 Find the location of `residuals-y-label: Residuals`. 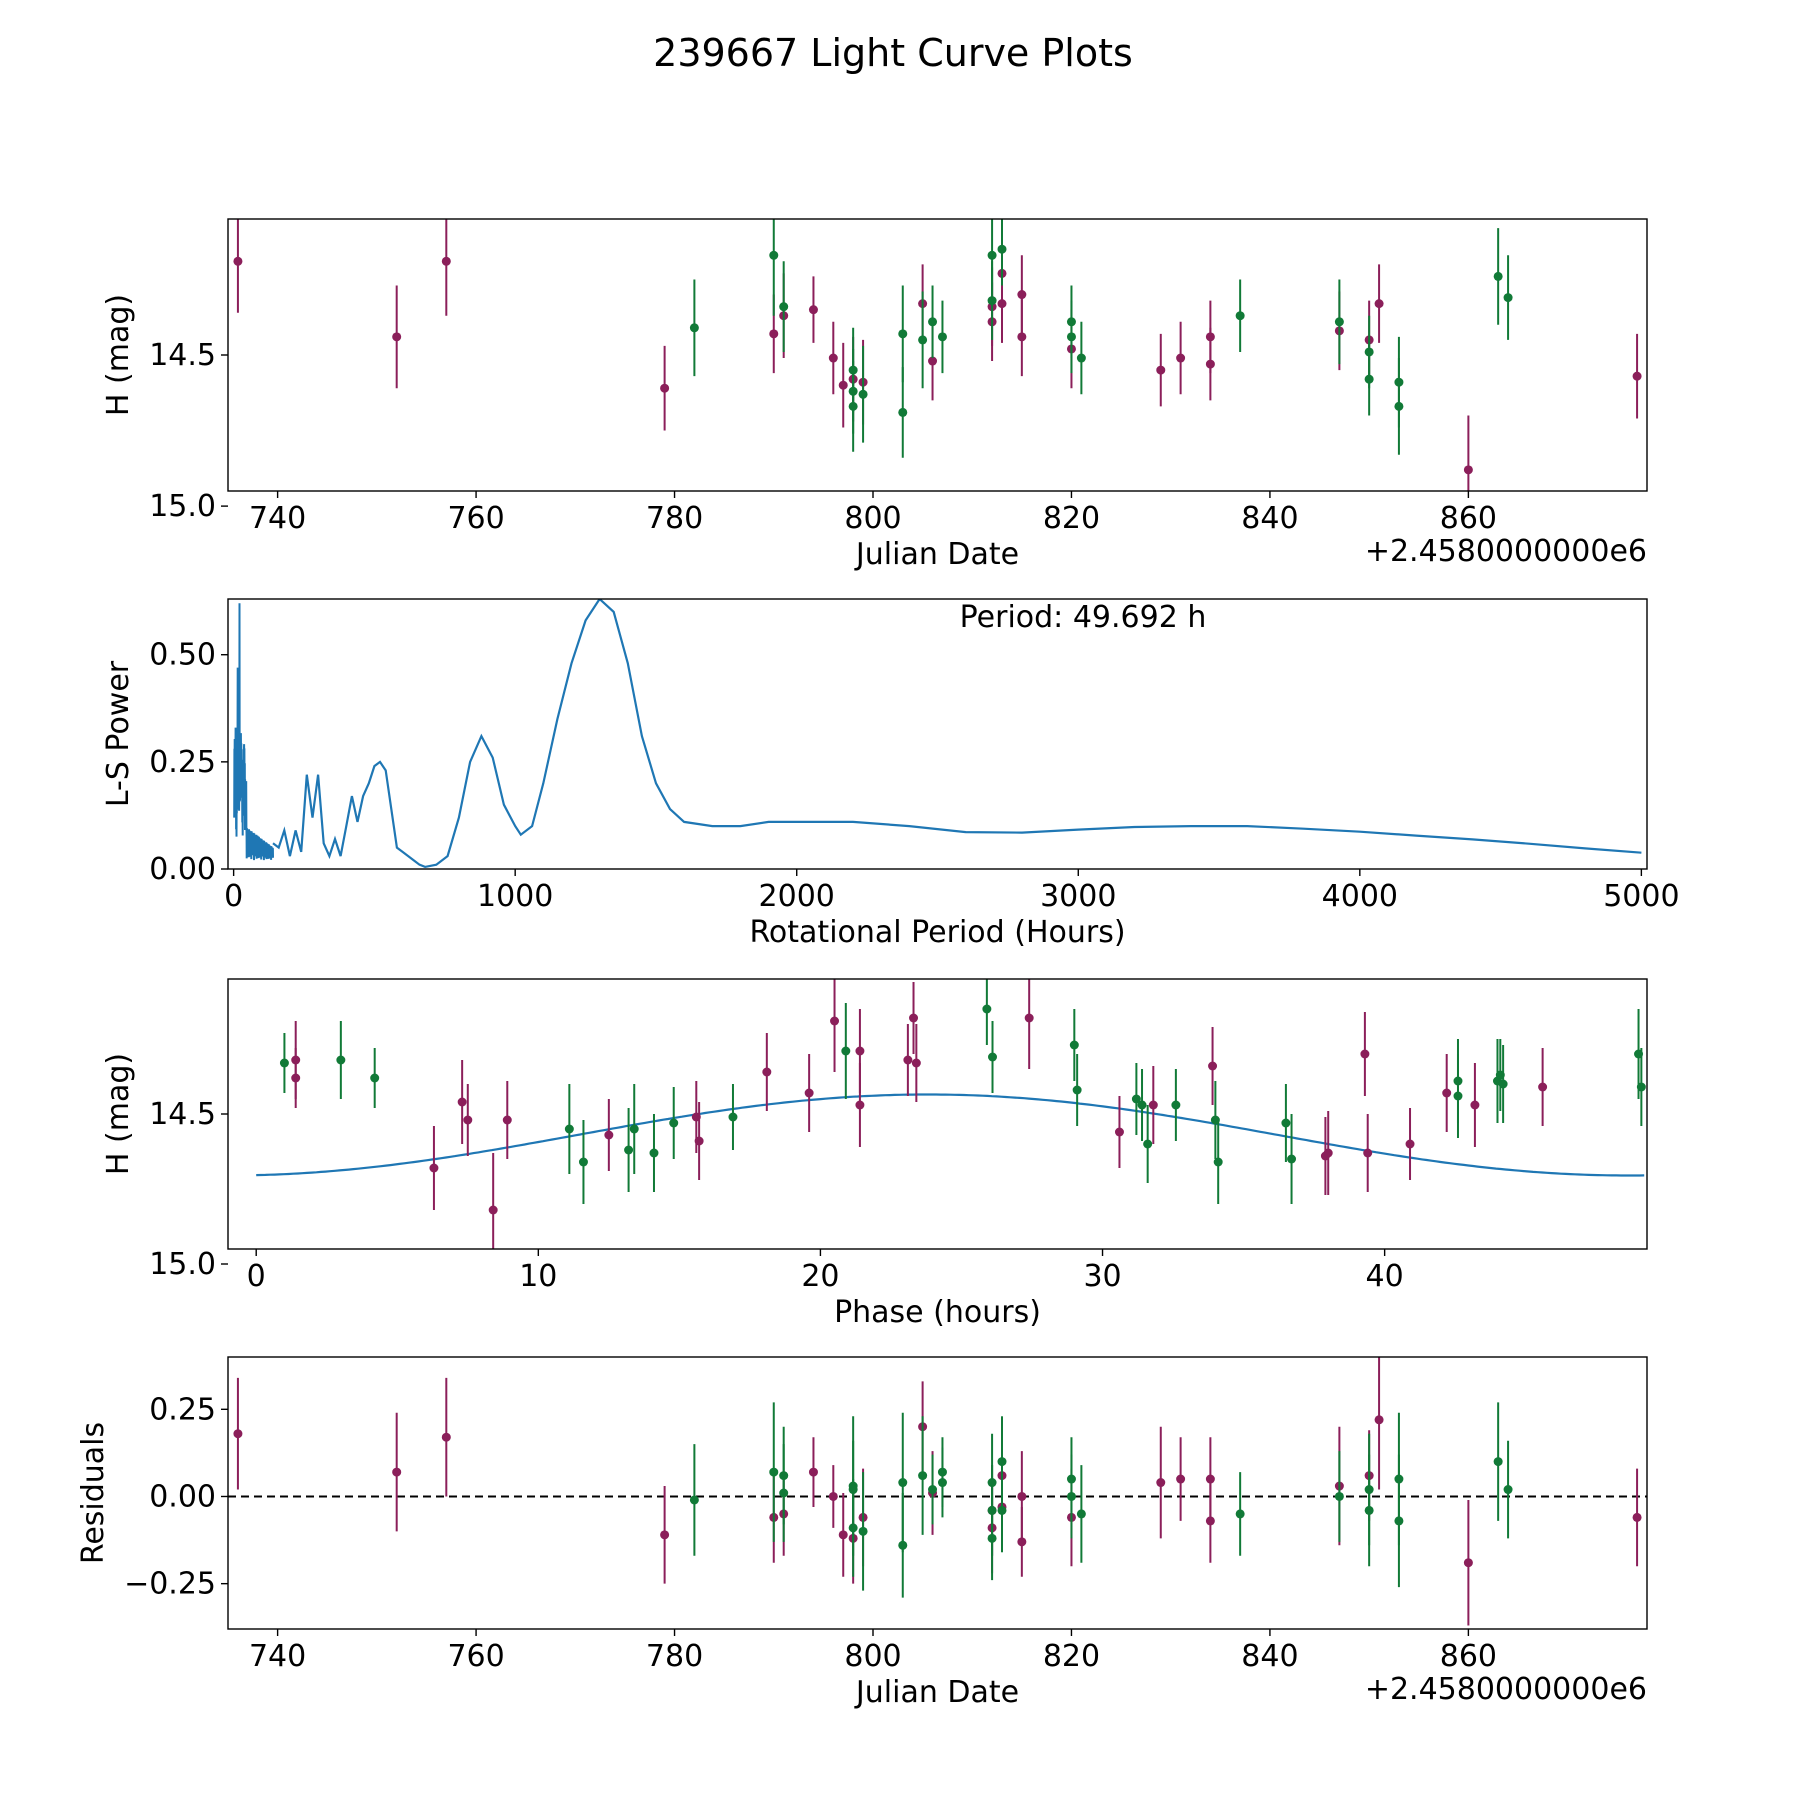

residuals-y-label: Residuals is located at coordinates (93, 1493).